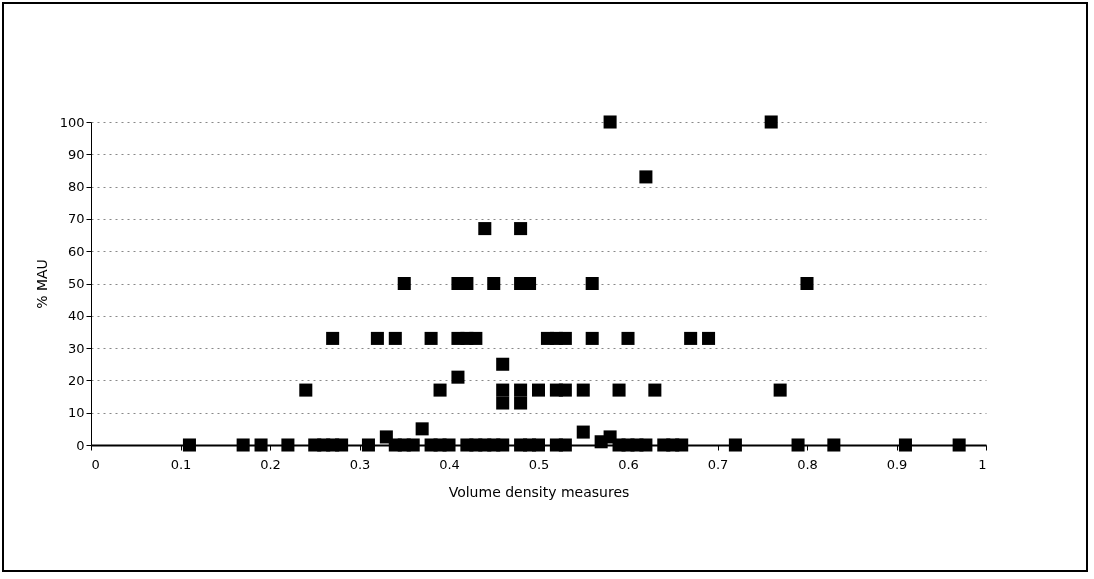 This screenshot has height=579, width=1094. Describe the element at coordinates (41, 284) in the screenshot. I see `y-axis-title: % MAU` at that location.